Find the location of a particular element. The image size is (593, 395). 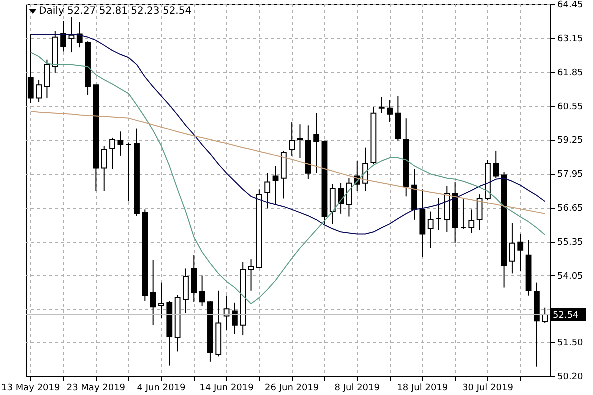

ref-line-label: 52.54 is located at coordinates (566, 315).